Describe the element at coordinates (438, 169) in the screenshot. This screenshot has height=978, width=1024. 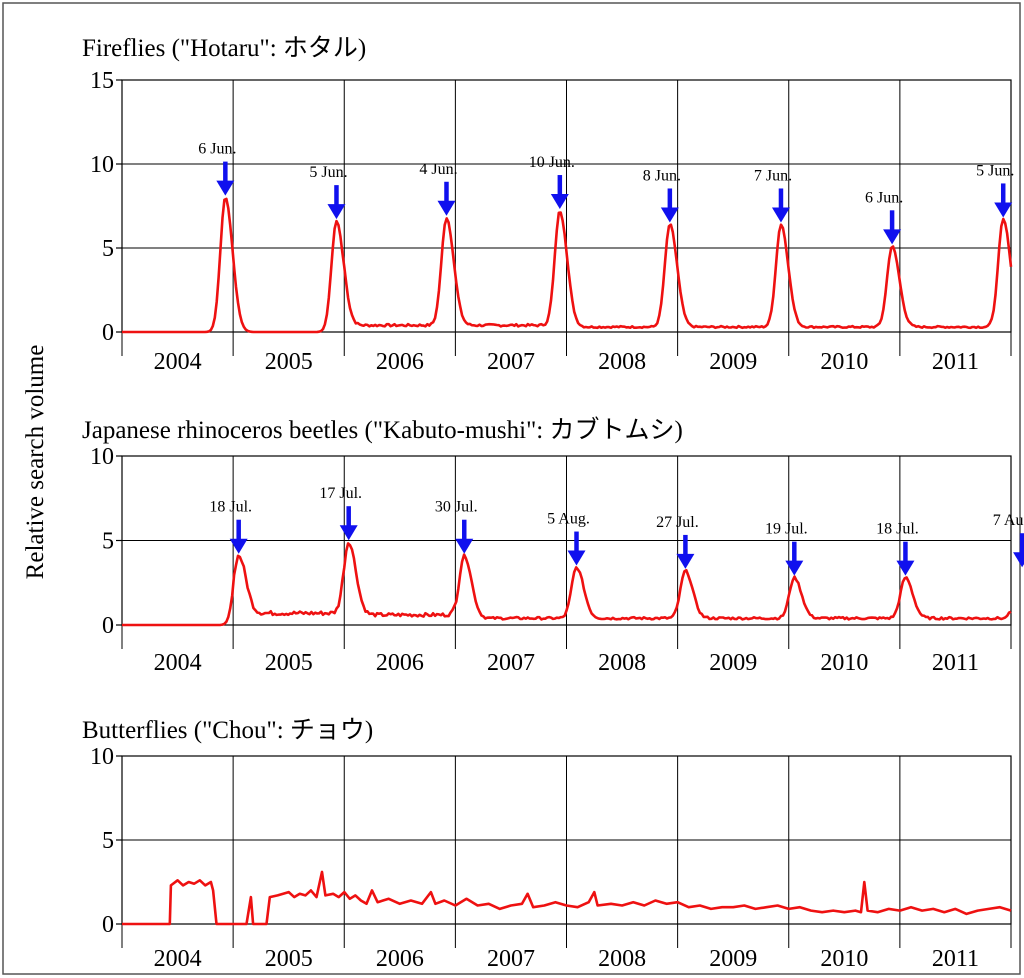
I see `peak-date-label: 4 Jun.` at that location.